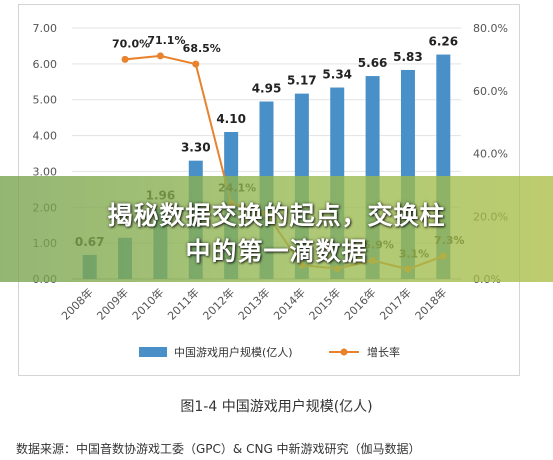 Image resolution: width=553 pixels, height=460 pixels. What do you see at coordinates (231, 119) in the screenshot?
I see `bar-value-label: 4.10` at bounding box center [231, 119].